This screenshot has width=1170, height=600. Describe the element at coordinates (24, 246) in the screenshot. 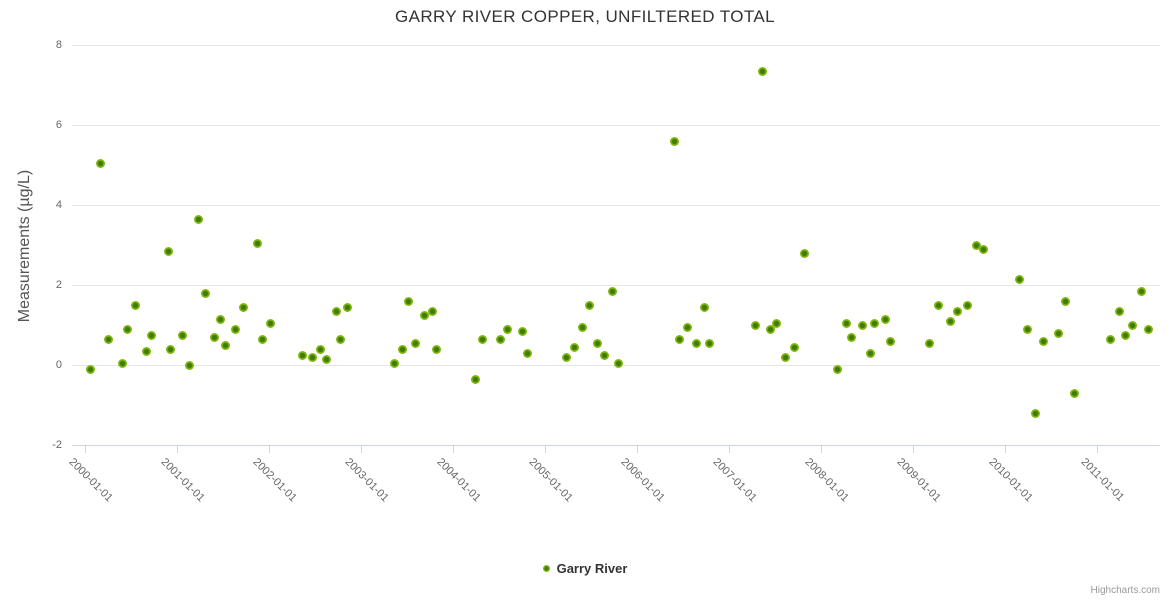

I see `y-axis-title: Measurements (µg/L)` at that location.